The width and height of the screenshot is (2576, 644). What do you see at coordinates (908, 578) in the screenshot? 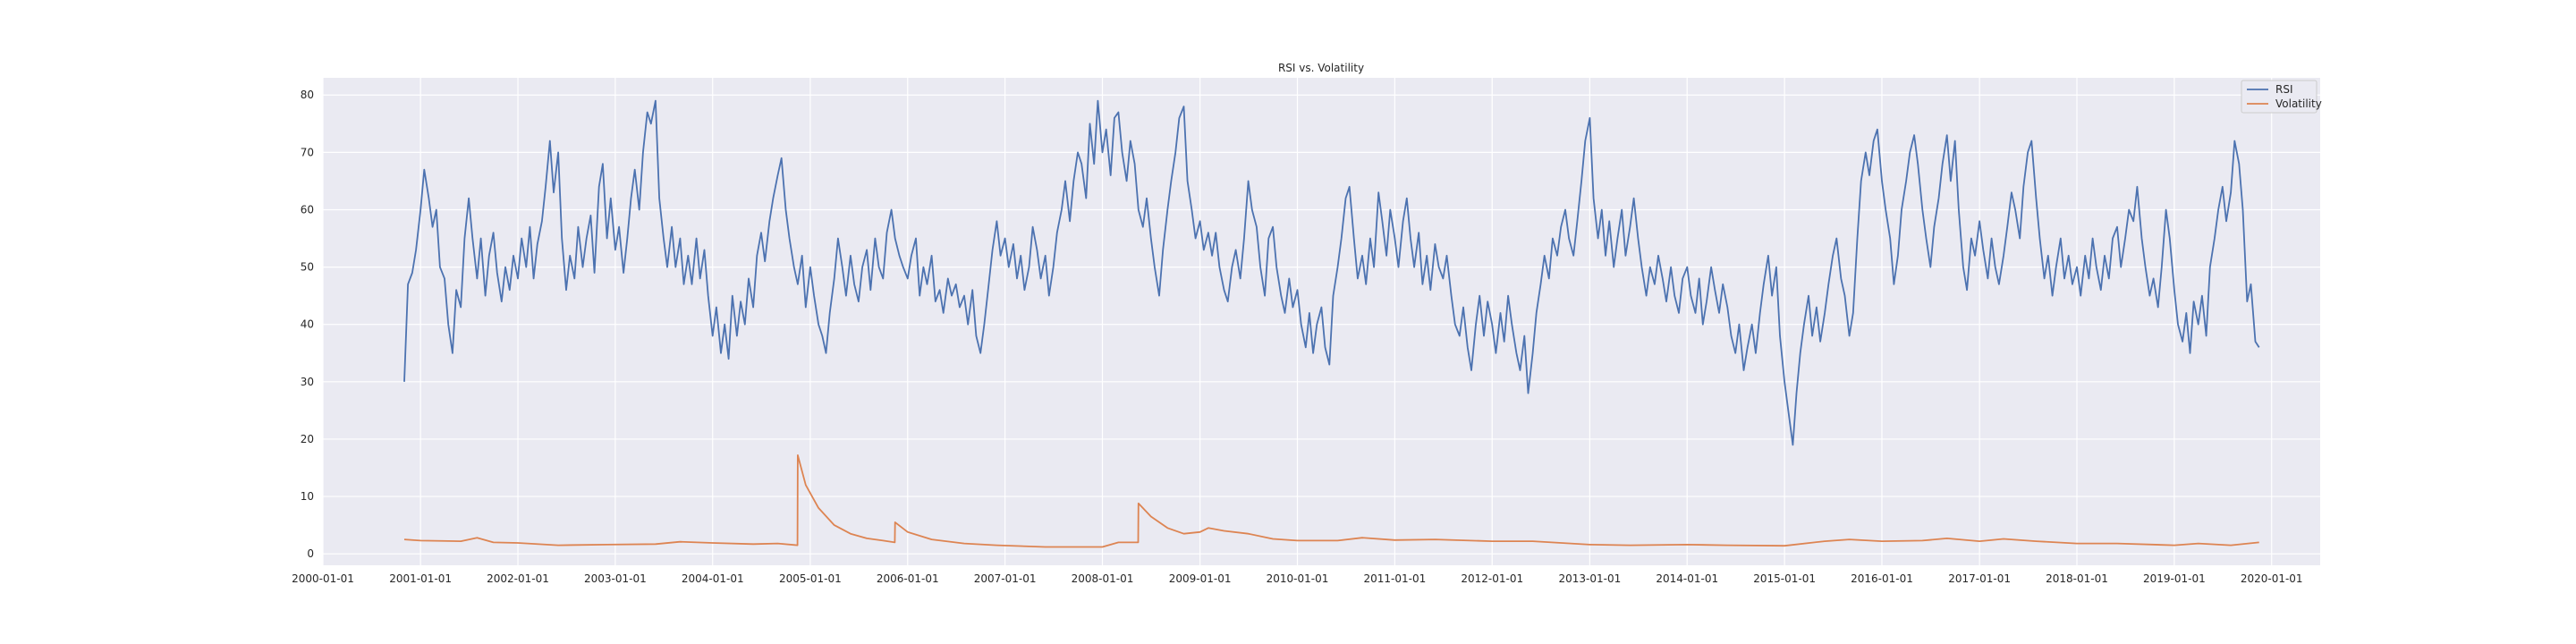
I see `x-tick-label: 2006-01-01` at bounding box center [908, 578].